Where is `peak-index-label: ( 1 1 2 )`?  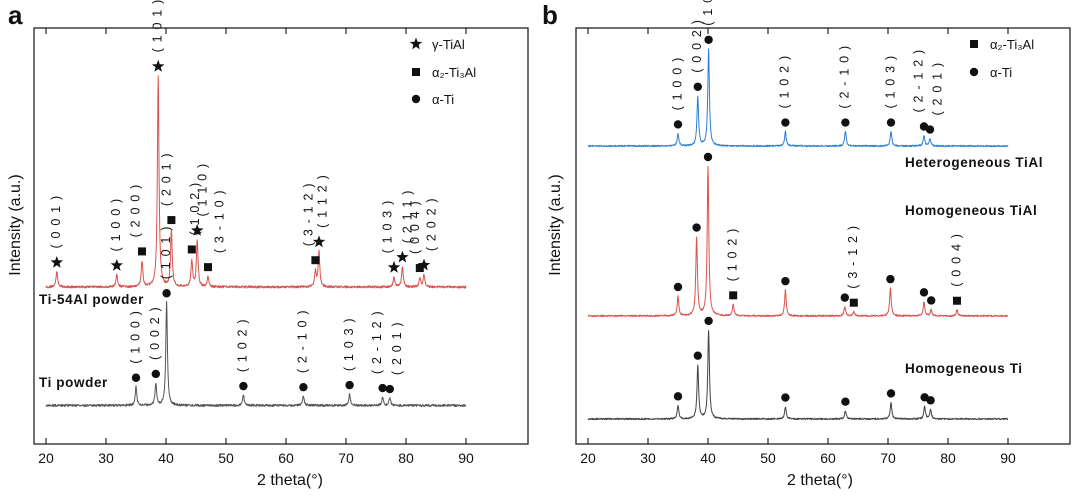 peak-index-label: ( 1 1 2 ) is located at coordinates (322, 201).